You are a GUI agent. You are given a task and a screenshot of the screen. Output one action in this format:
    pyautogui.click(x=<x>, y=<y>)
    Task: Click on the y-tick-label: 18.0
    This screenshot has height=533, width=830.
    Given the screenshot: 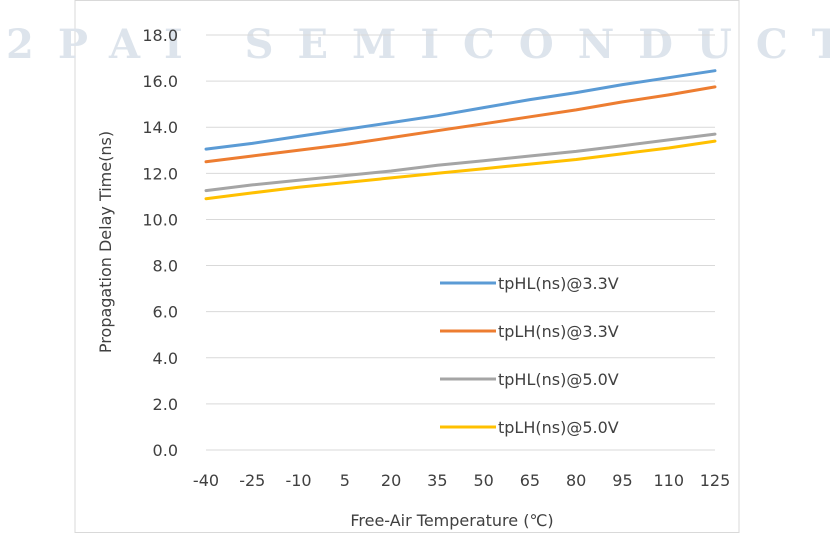 What is the action you would take?
    pyautogui.click(x=160, y=35)
    